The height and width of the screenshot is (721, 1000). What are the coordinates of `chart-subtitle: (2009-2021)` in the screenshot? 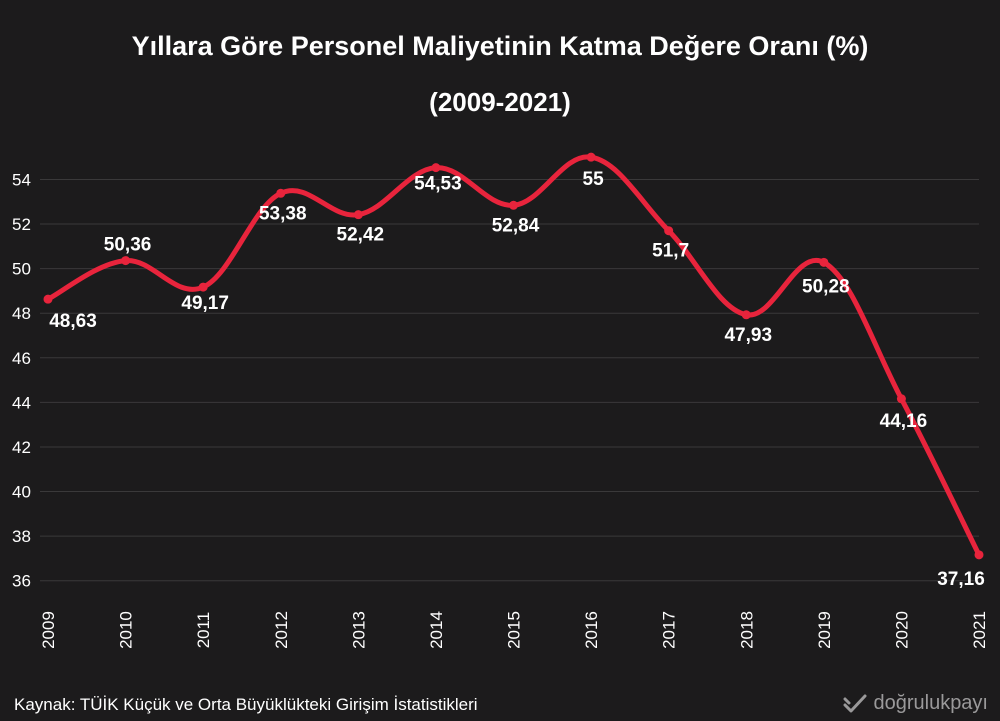 It's located at (500, 102).